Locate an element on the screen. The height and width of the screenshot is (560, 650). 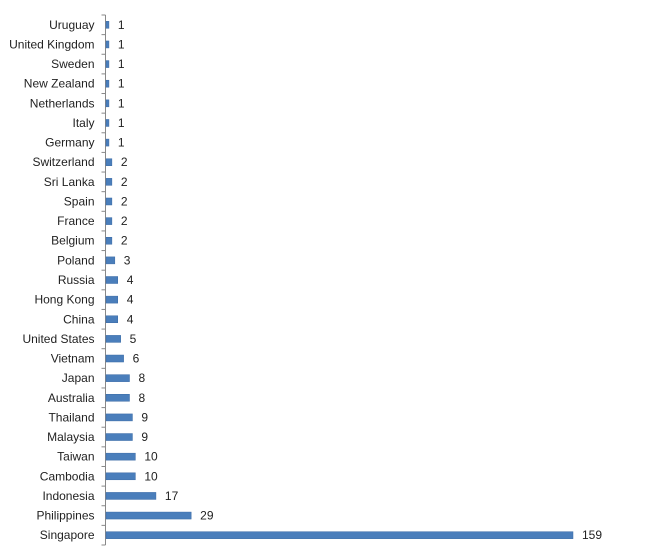
category-label: China is located at coordinates (79, 319).